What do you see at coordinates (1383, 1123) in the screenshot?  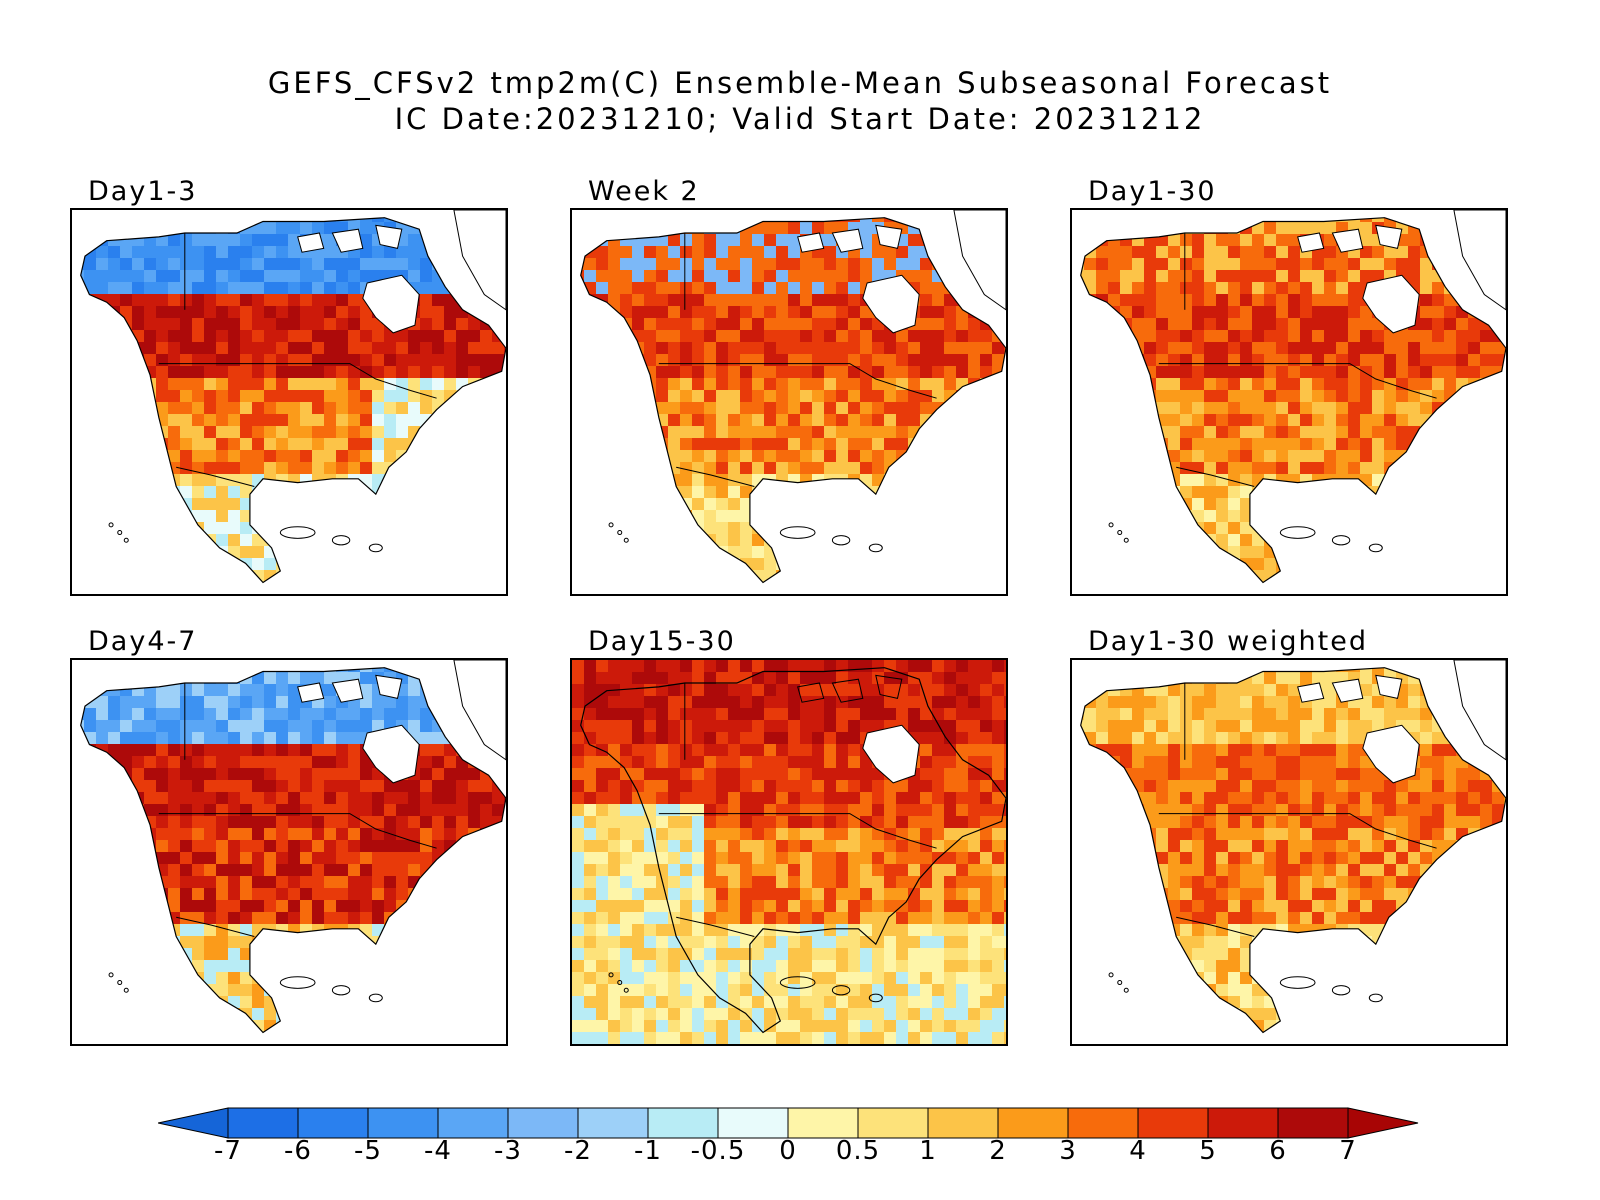 I see `colorbar-over-arrow` at bounding box center [1383, 1123].